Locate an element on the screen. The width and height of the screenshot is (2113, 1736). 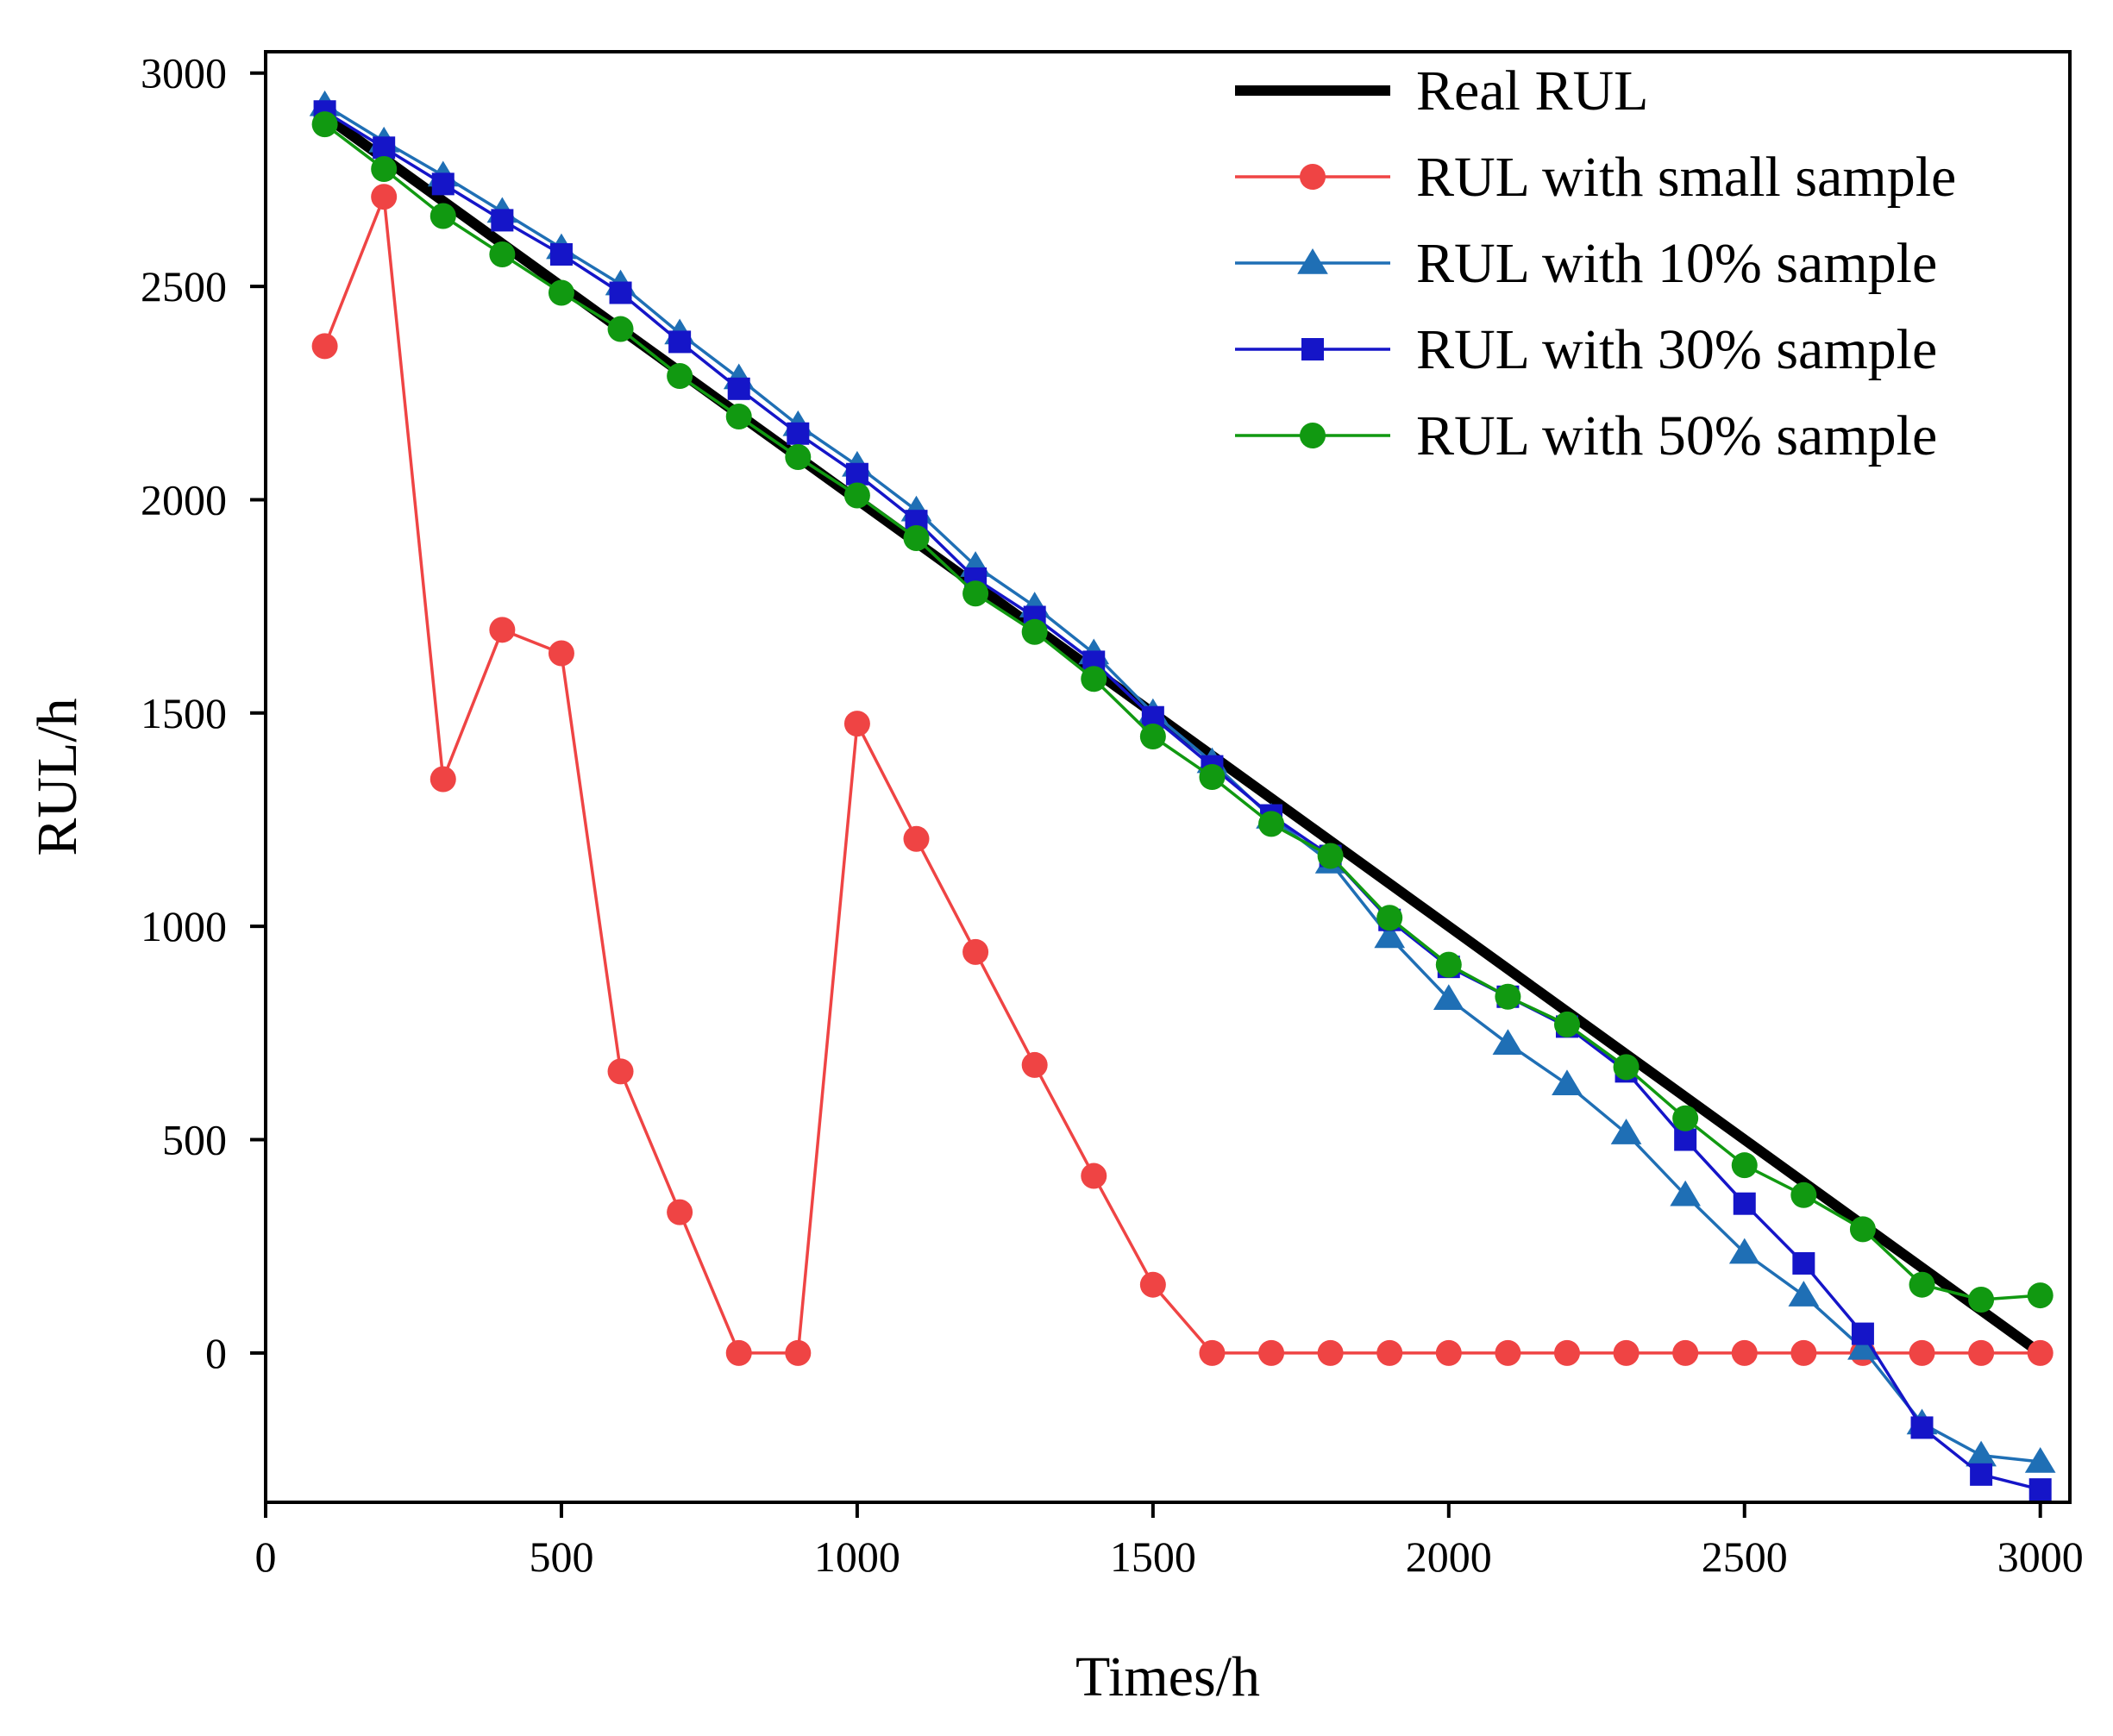
legend-item: RUL with small sample is located at coordinates (1595, 177).